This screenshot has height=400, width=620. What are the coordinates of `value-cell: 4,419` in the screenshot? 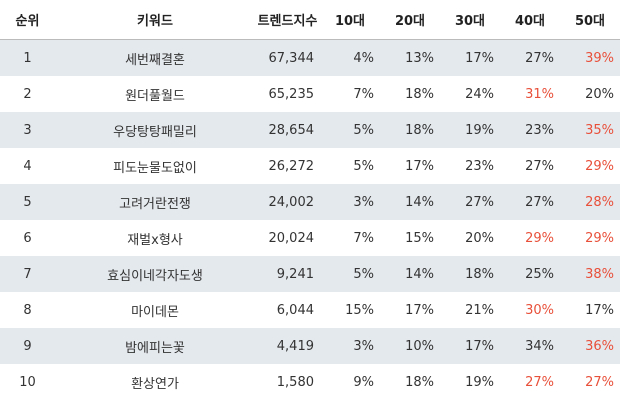 It's located at (287, 346).